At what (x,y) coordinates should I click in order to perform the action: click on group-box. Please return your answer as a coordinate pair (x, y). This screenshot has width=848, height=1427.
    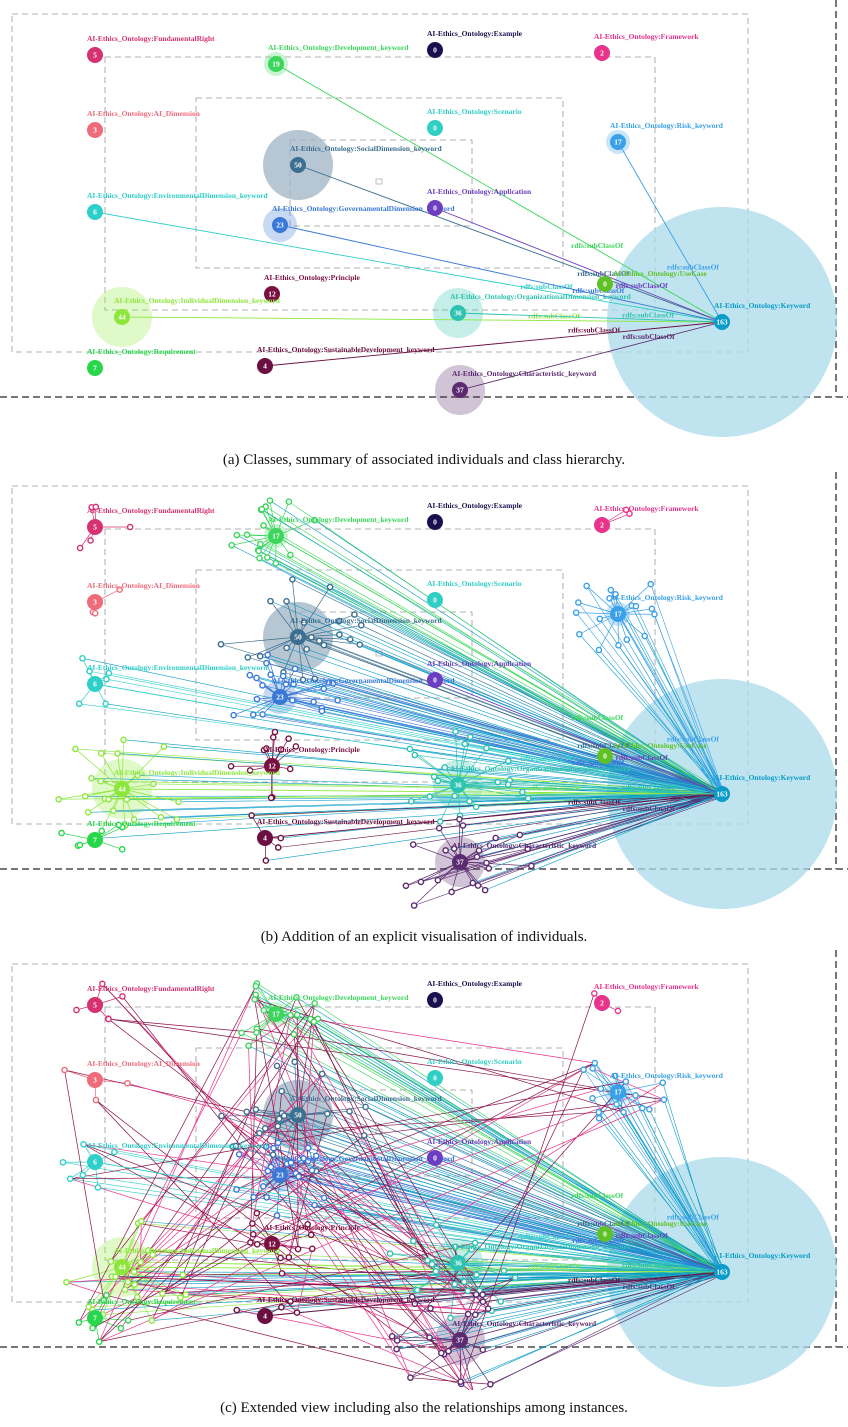
    Looking at the image, I should click on (380, 1133).